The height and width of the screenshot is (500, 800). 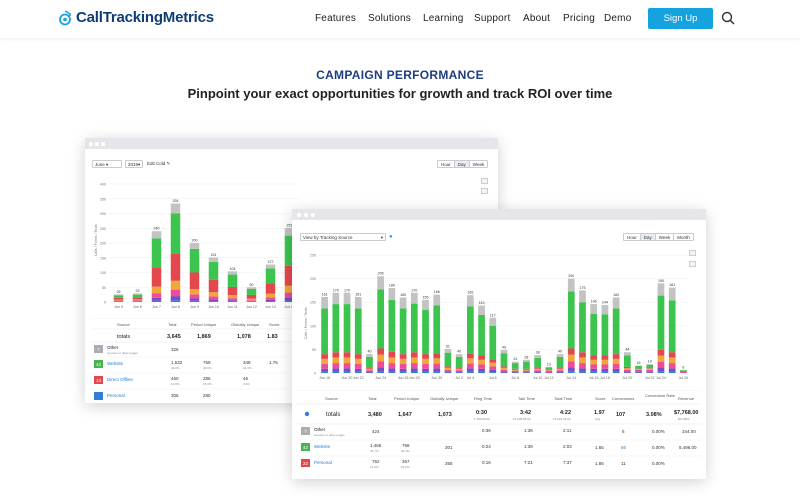 I want to click on range-month: Month, so click(x=683, y=237).